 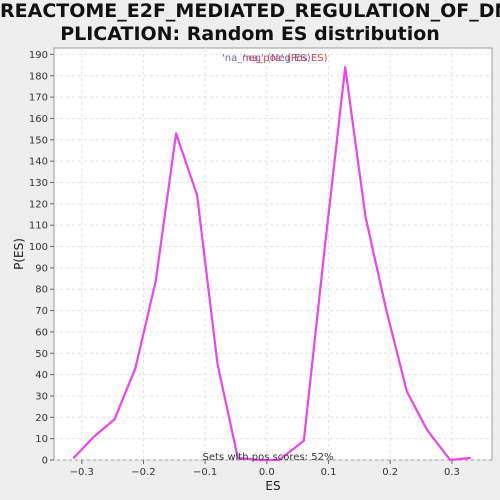 What do you see at coordinates (38, 55) in the screenshot?
I see `y-tick-label: 190` at bounding box center [38, 55].